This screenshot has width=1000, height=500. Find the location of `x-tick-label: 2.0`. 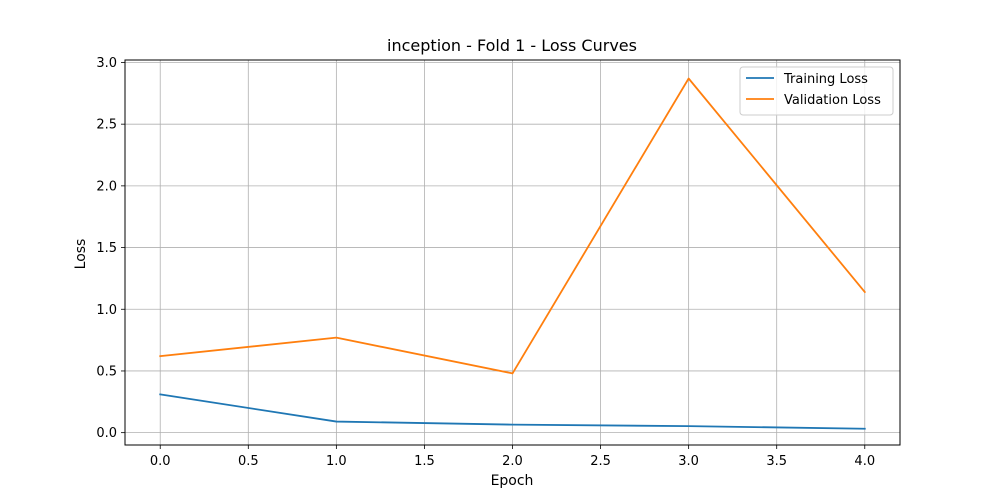

x-tick-label: 2.0 is located at coordinates (512, 461).